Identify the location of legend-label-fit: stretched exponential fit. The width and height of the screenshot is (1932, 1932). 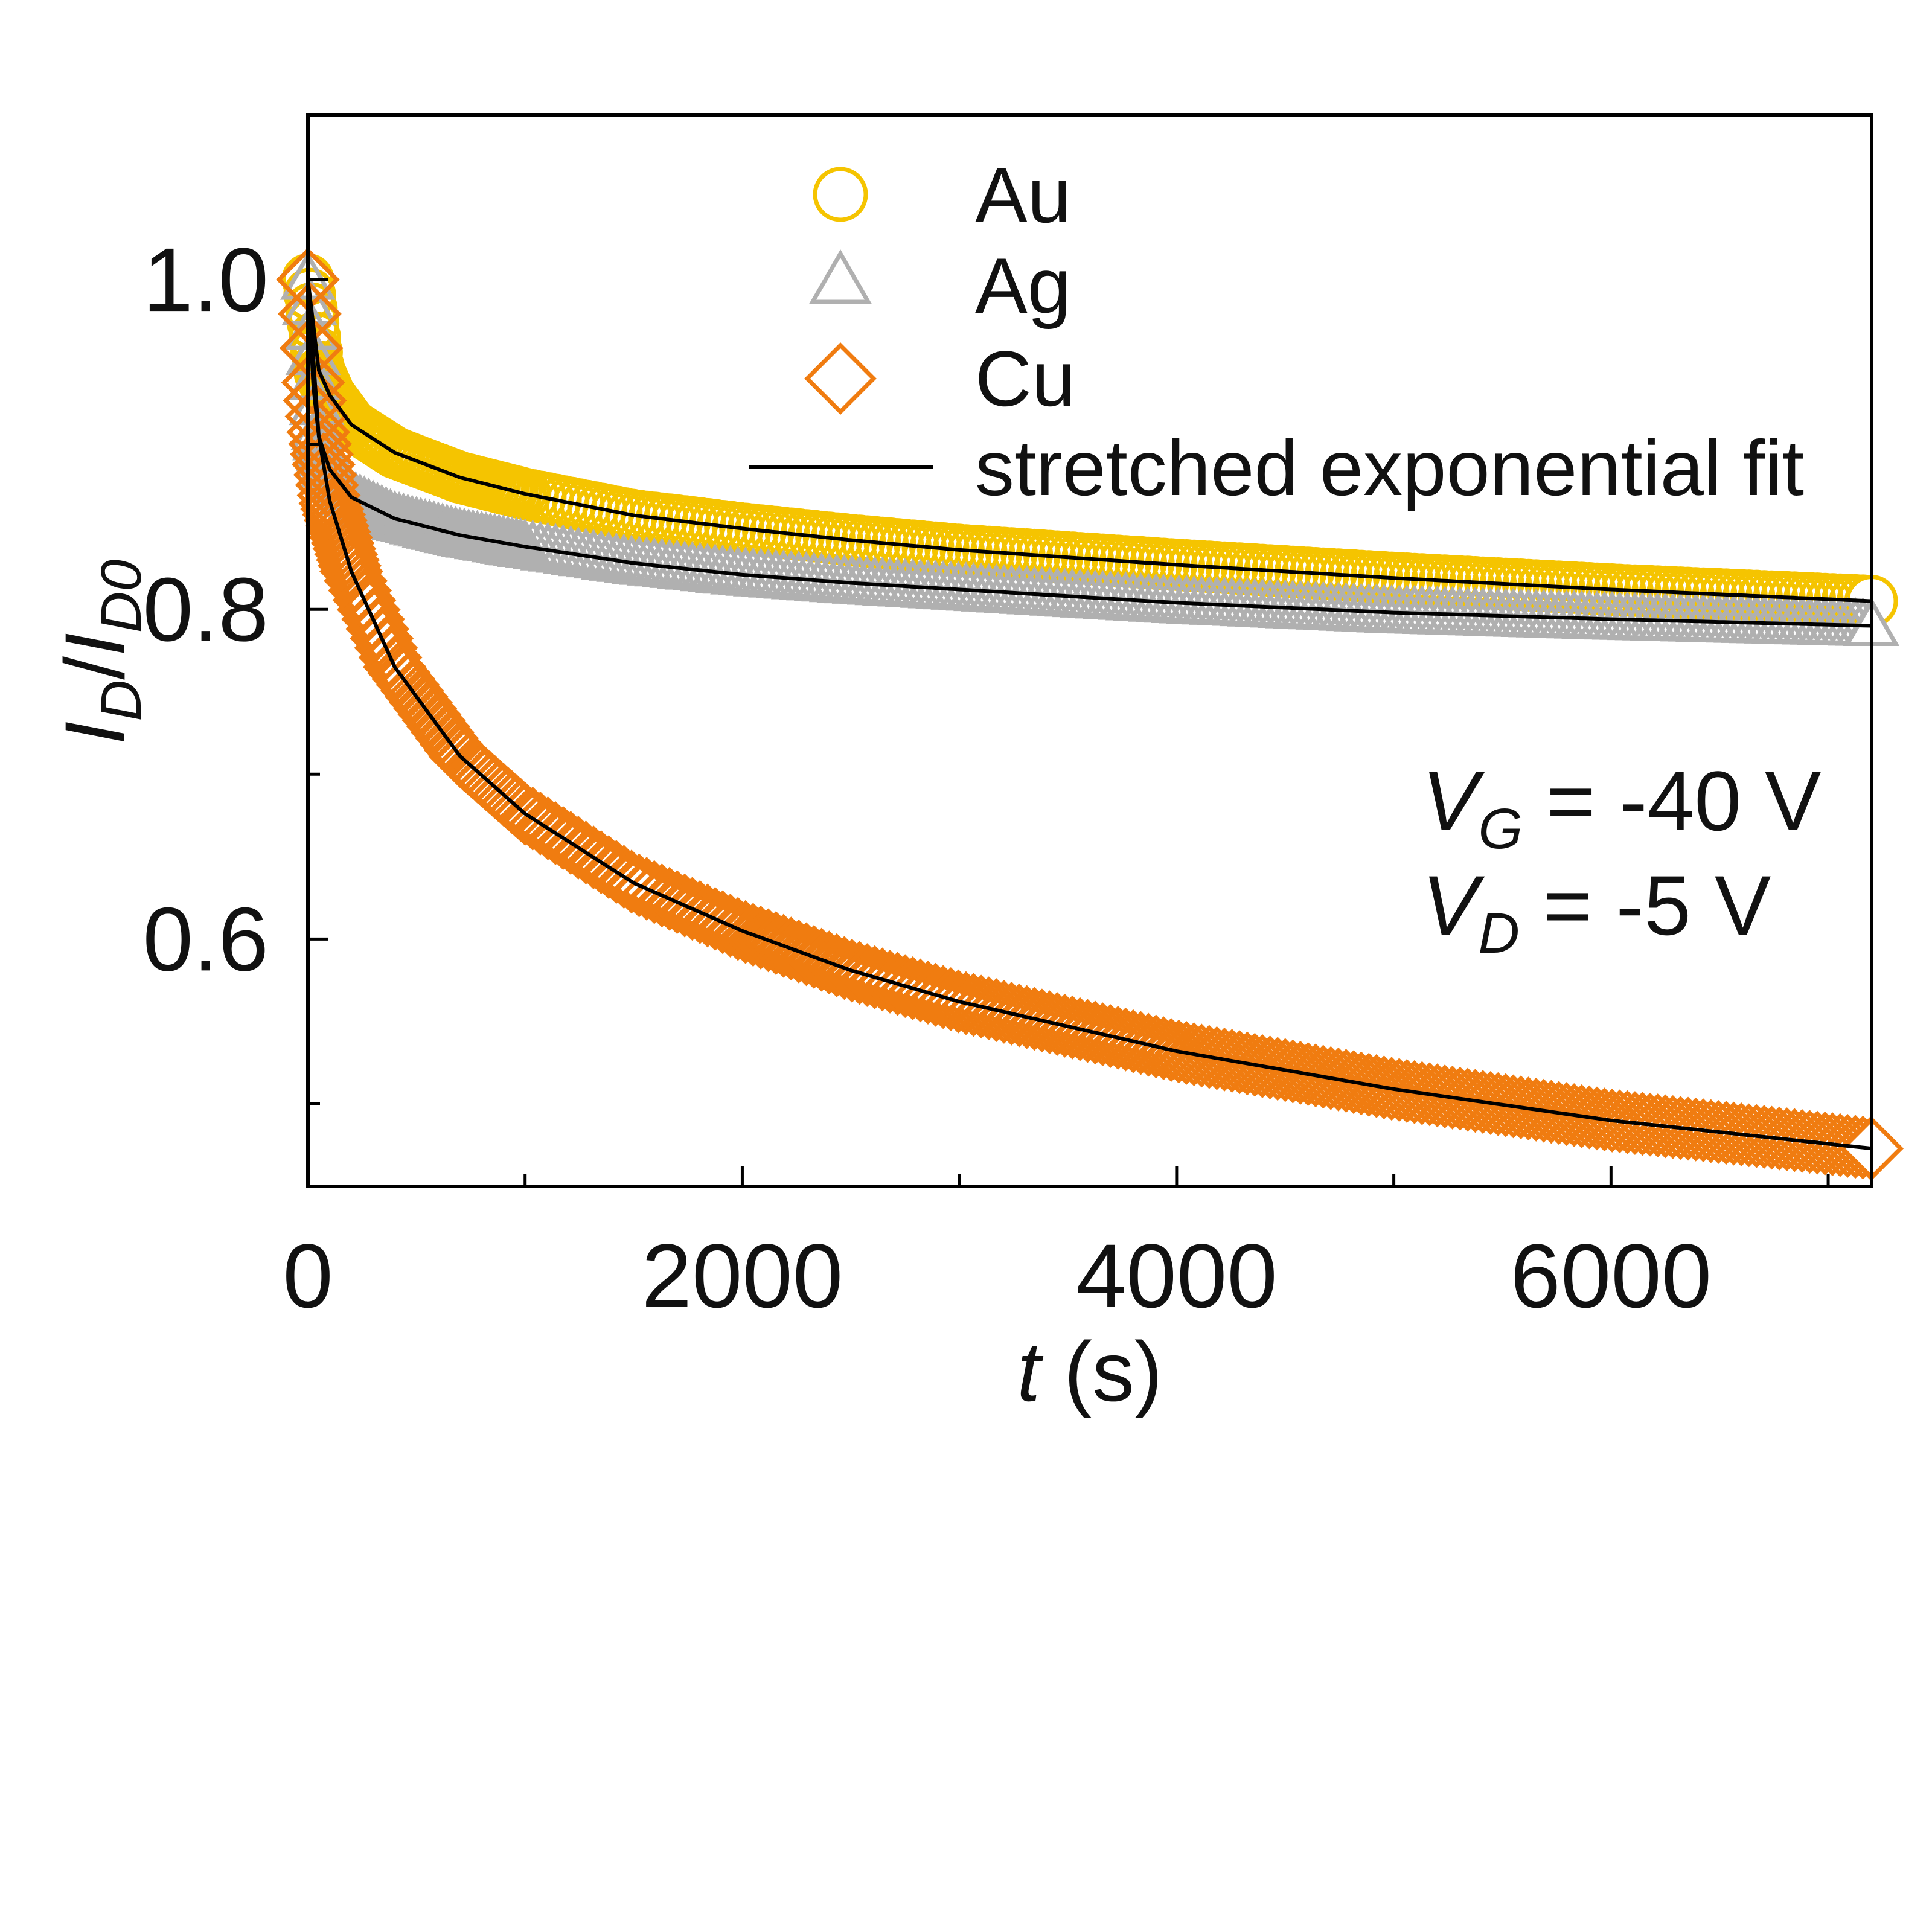
(1389, 468).